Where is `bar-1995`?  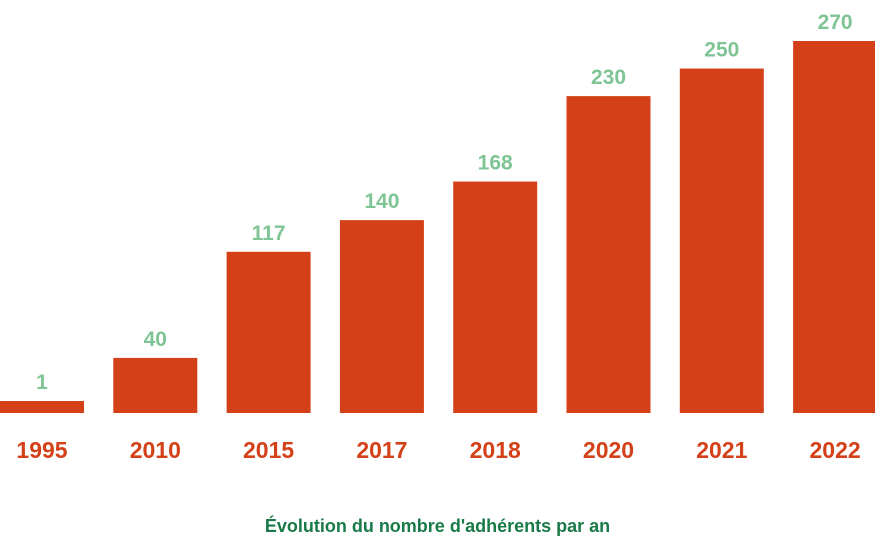 bar-1995 is located at coordinates (42, 407).